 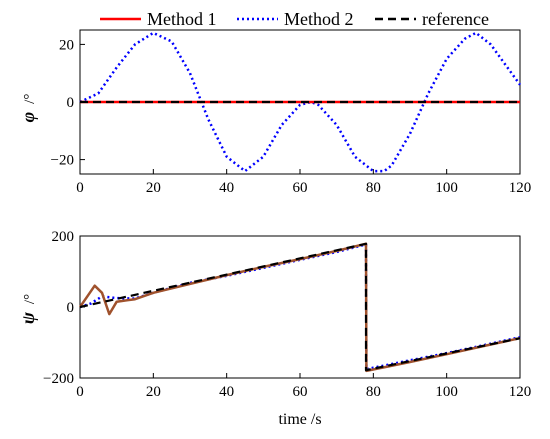 I want to click on phi-y-axis-label: φ /°, so click(x=28, y=108).